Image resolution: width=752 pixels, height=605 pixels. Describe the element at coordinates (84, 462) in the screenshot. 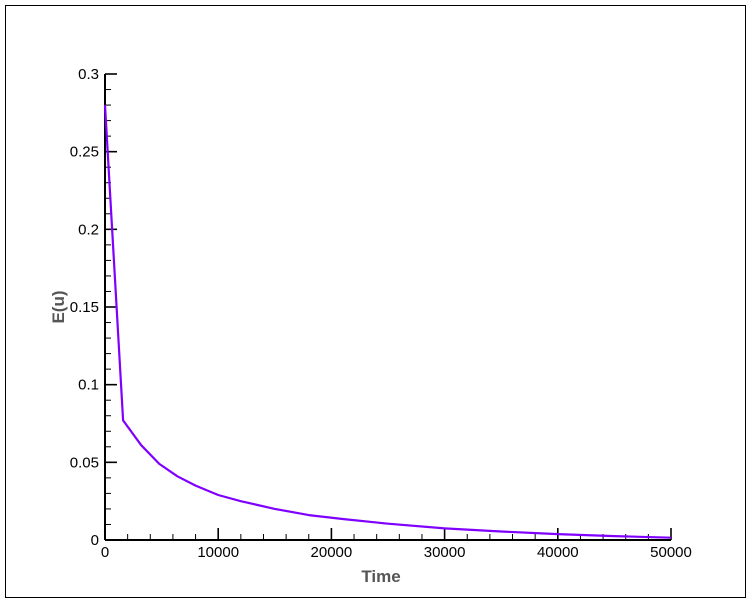

I see `y-tick-label: 0.05` at that location.